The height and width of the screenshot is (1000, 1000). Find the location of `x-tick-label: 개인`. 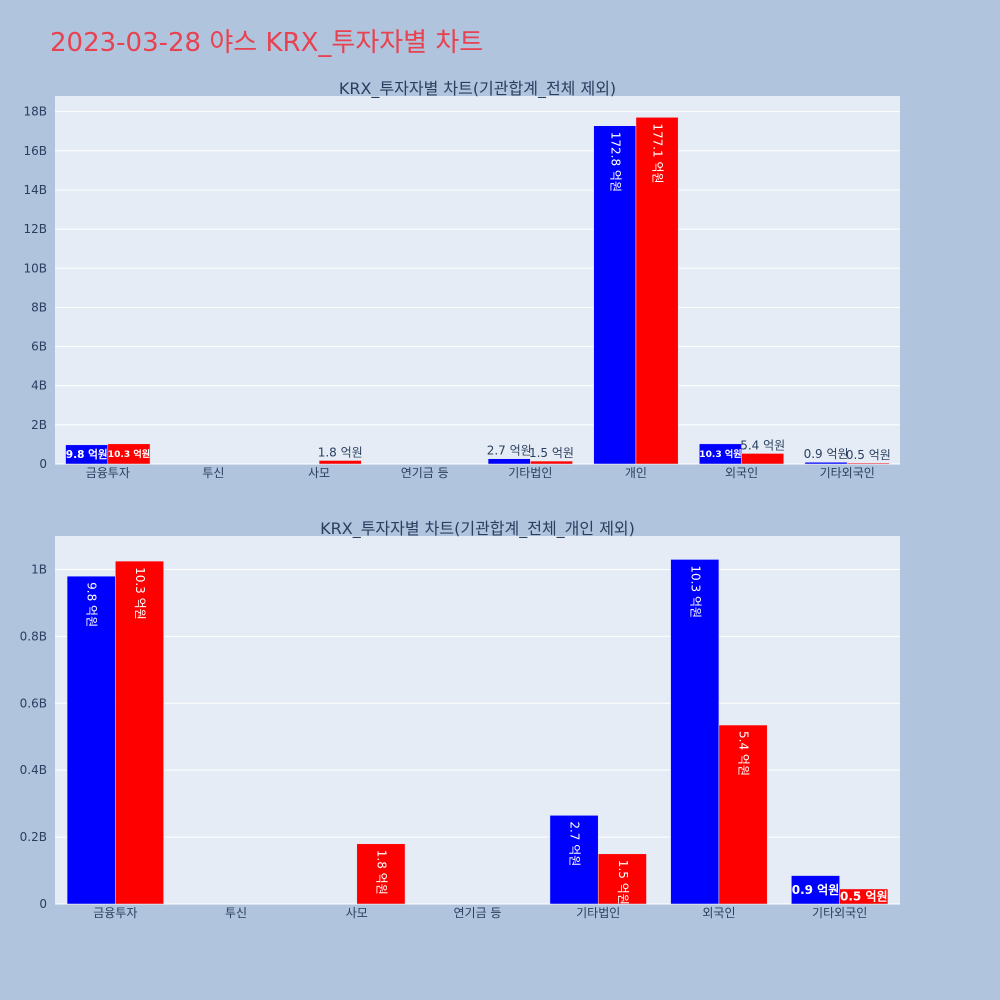

x-tick-label: 개인 is located at coordinates (636, 473).